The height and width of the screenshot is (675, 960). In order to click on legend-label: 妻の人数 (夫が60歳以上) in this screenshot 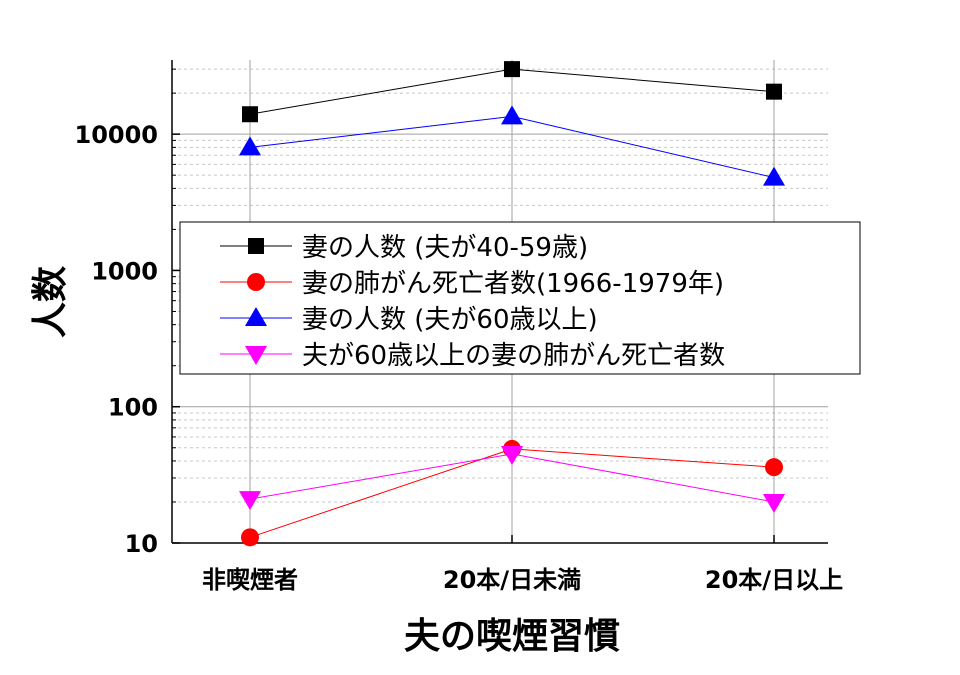, I will do `click(450, 320)`.